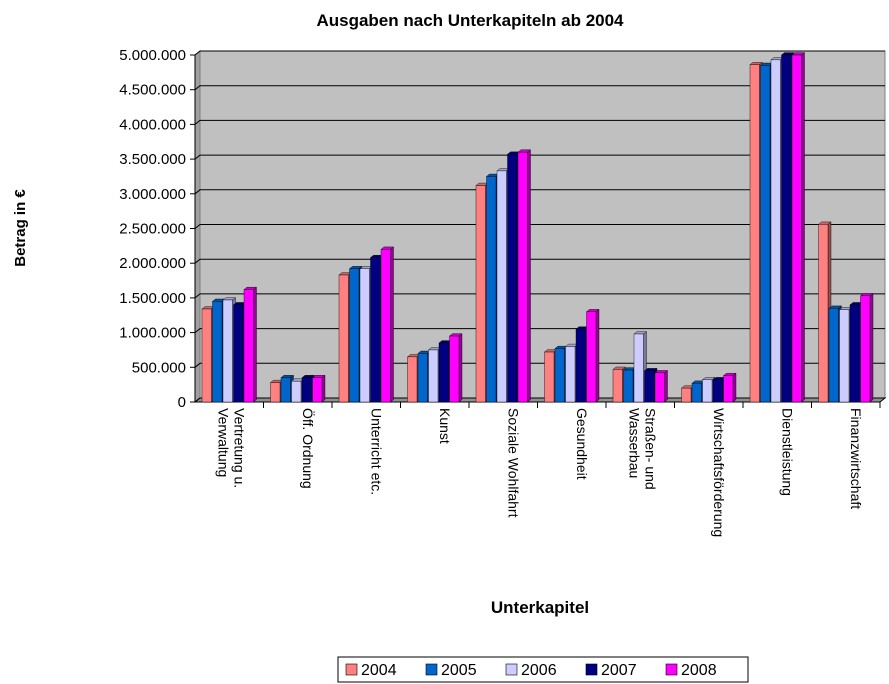 This screenshot has height=684, width=889. I want to click on x-tick-label: Kunst, so click(444, 426).